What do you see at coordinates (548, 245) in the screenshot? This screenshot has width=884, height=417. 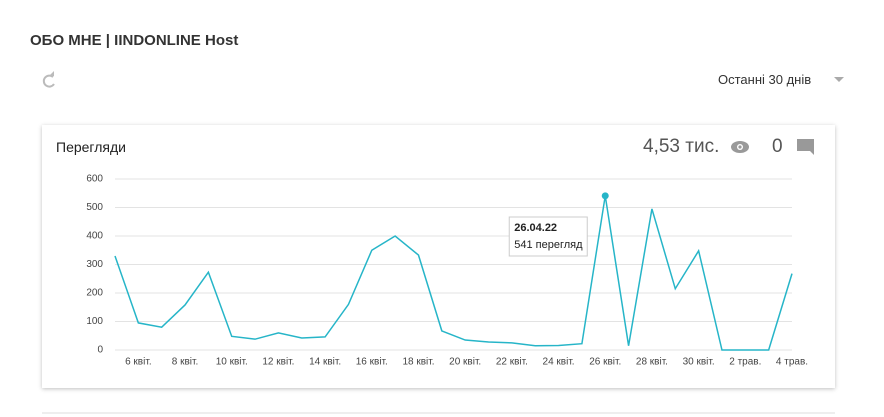 I see `tooltip-text: 541 перегляд` at bounding box center [548, 245].